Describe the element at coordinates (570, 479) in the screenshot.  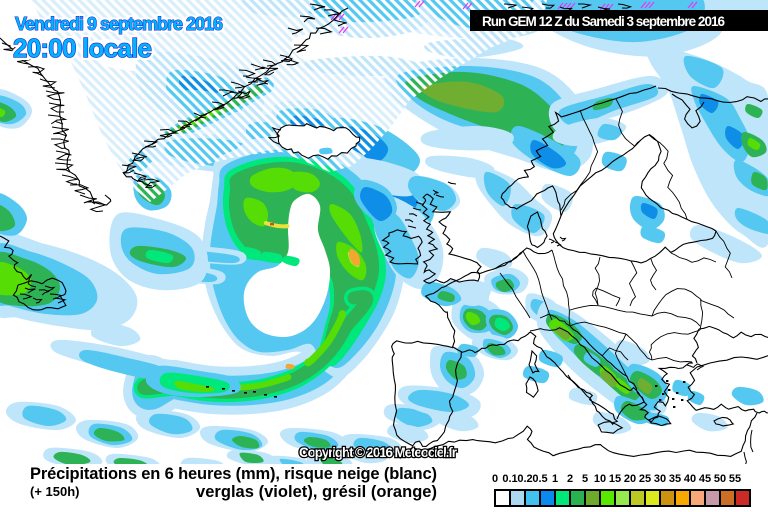
I see `svg-text: 2` at that location.